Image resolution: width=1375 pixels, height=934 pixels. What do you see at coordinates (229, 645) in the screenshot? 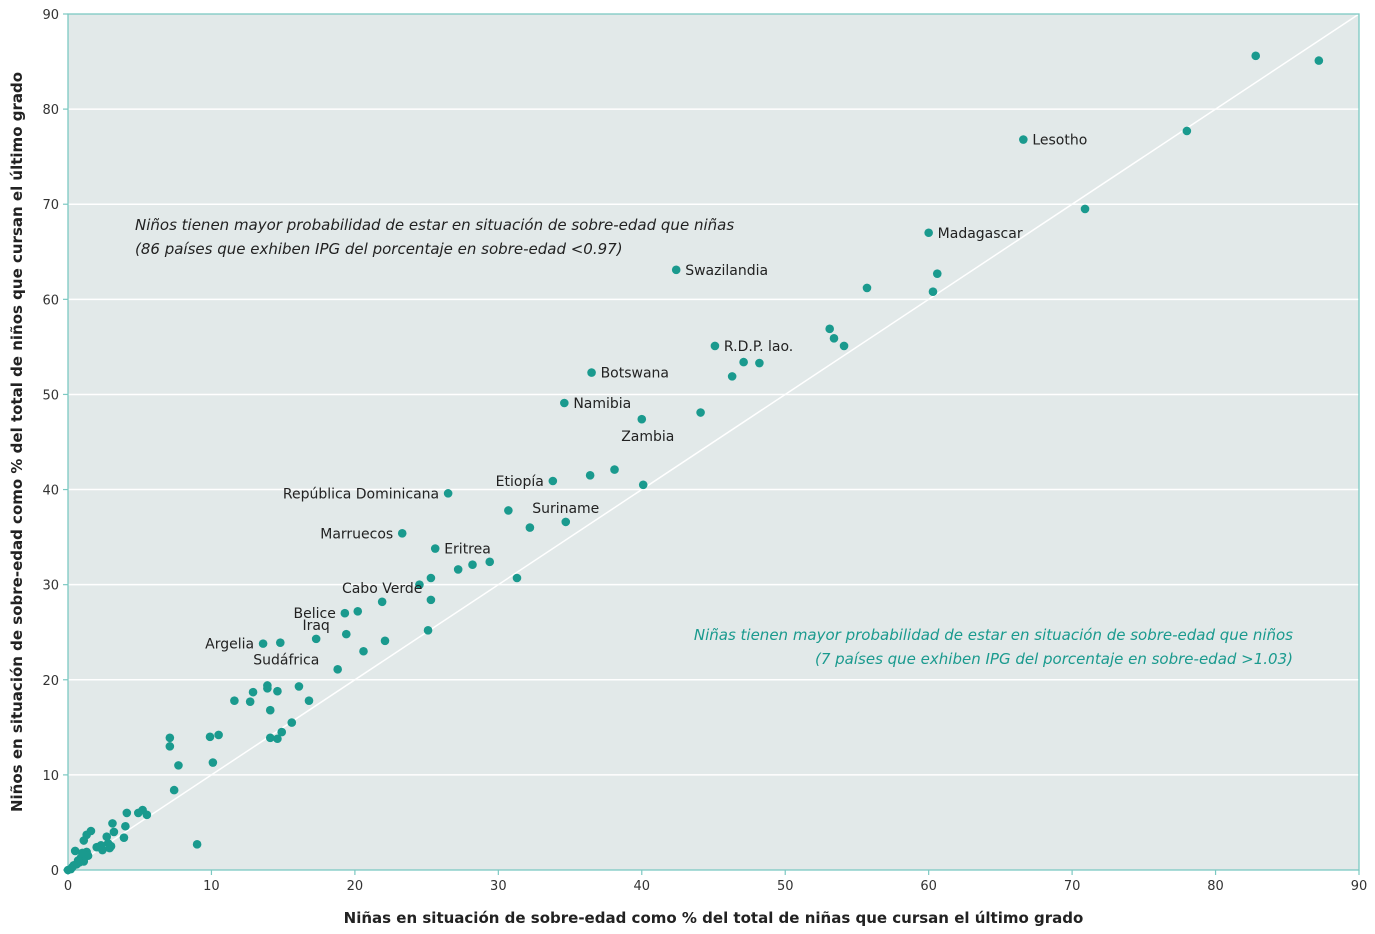
I see `point-label: Argelia` at bounding box center [229, 645].